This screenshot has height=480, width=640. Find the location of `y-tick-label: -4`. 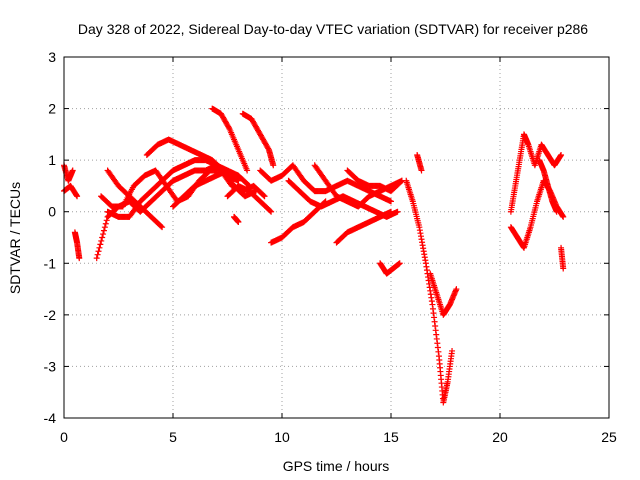

y-tick-label: -4 is located at coordinates (50, 418).